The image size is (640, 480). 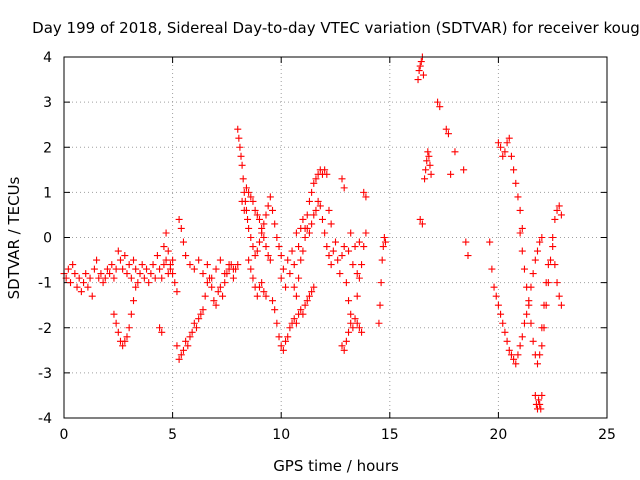 What do you see at coordinates (257, 278) in the screenshot?
I see `series-segment-h` at bounding box center [257, 278].